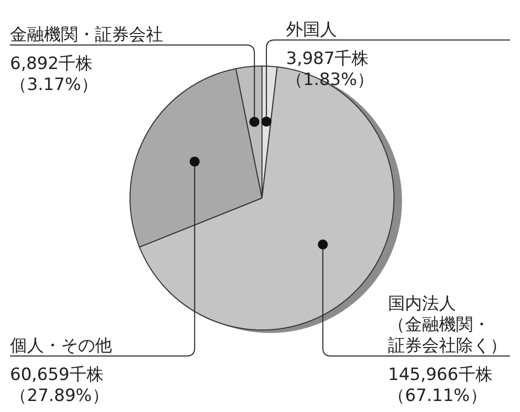 This screenshot has height=412, width=520. What do you see at coordinates (54, 74) in the screenshot?
I see `data-label: 6,892千株（3.17%）` at bounding box center [54, 74].